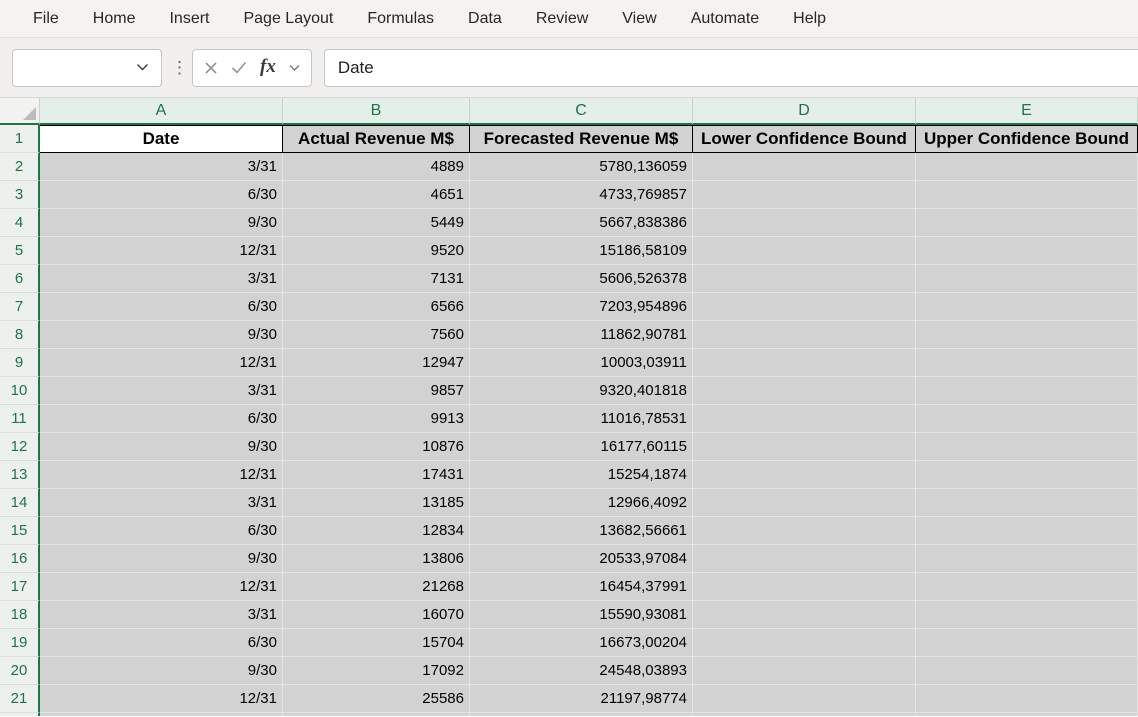  I want to click on cell-D19, so click(804, 643).